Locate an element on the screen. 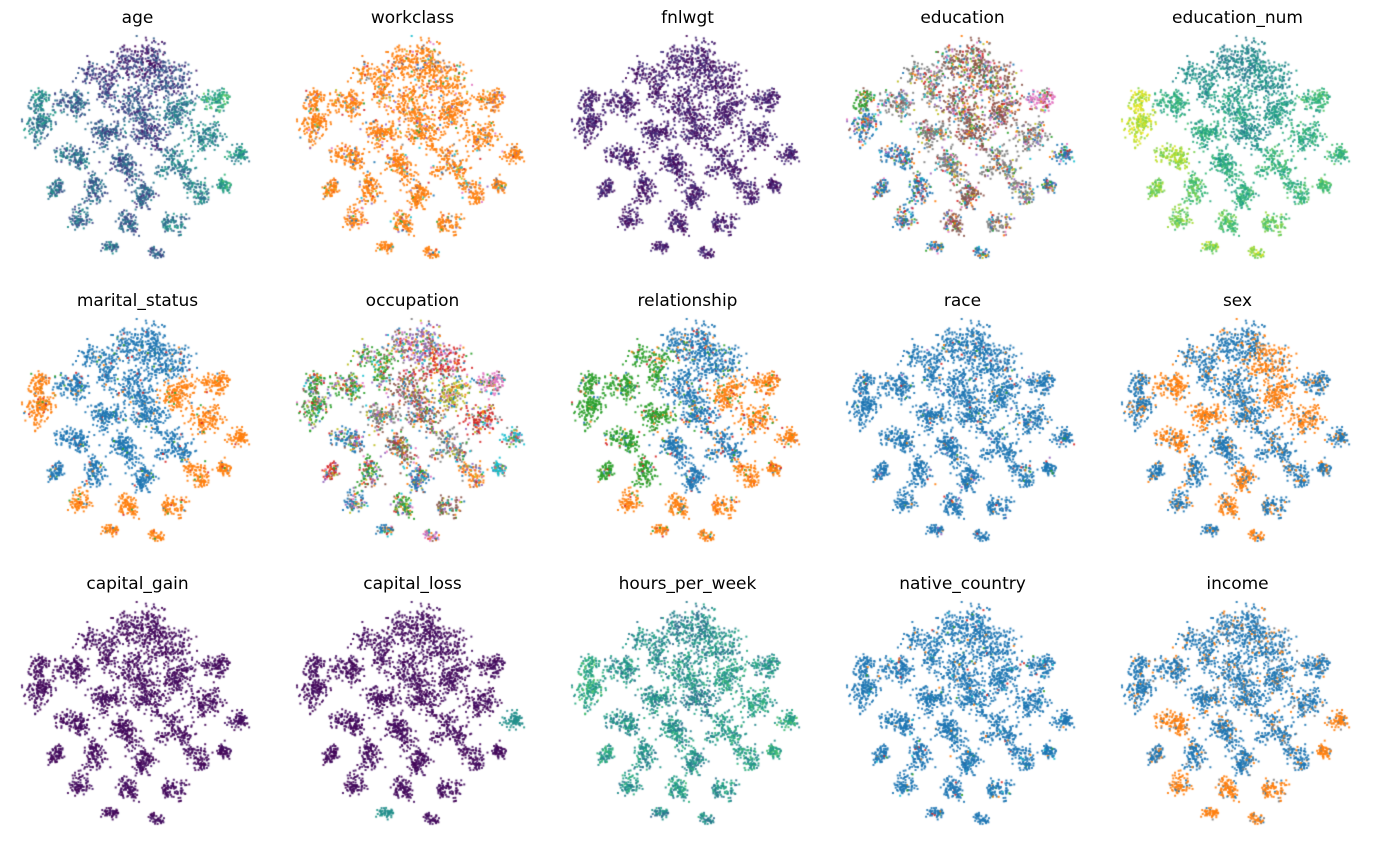 This screenshot has height=850, width=1376. subplot-panel: workclass is located at coordinates (412, 141).